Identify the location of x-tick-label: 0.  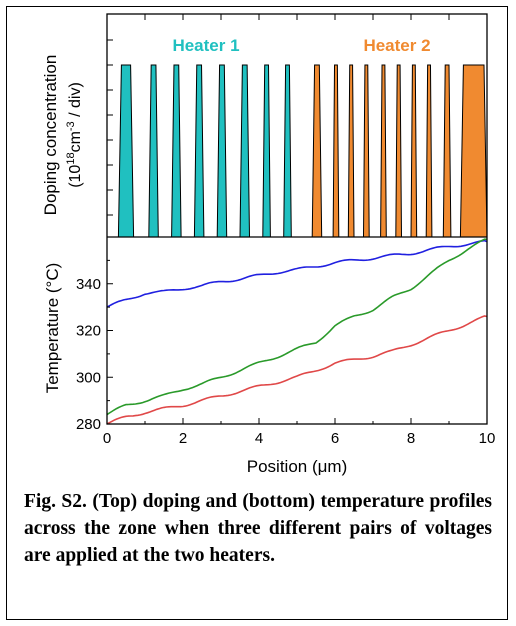
(107, 438).